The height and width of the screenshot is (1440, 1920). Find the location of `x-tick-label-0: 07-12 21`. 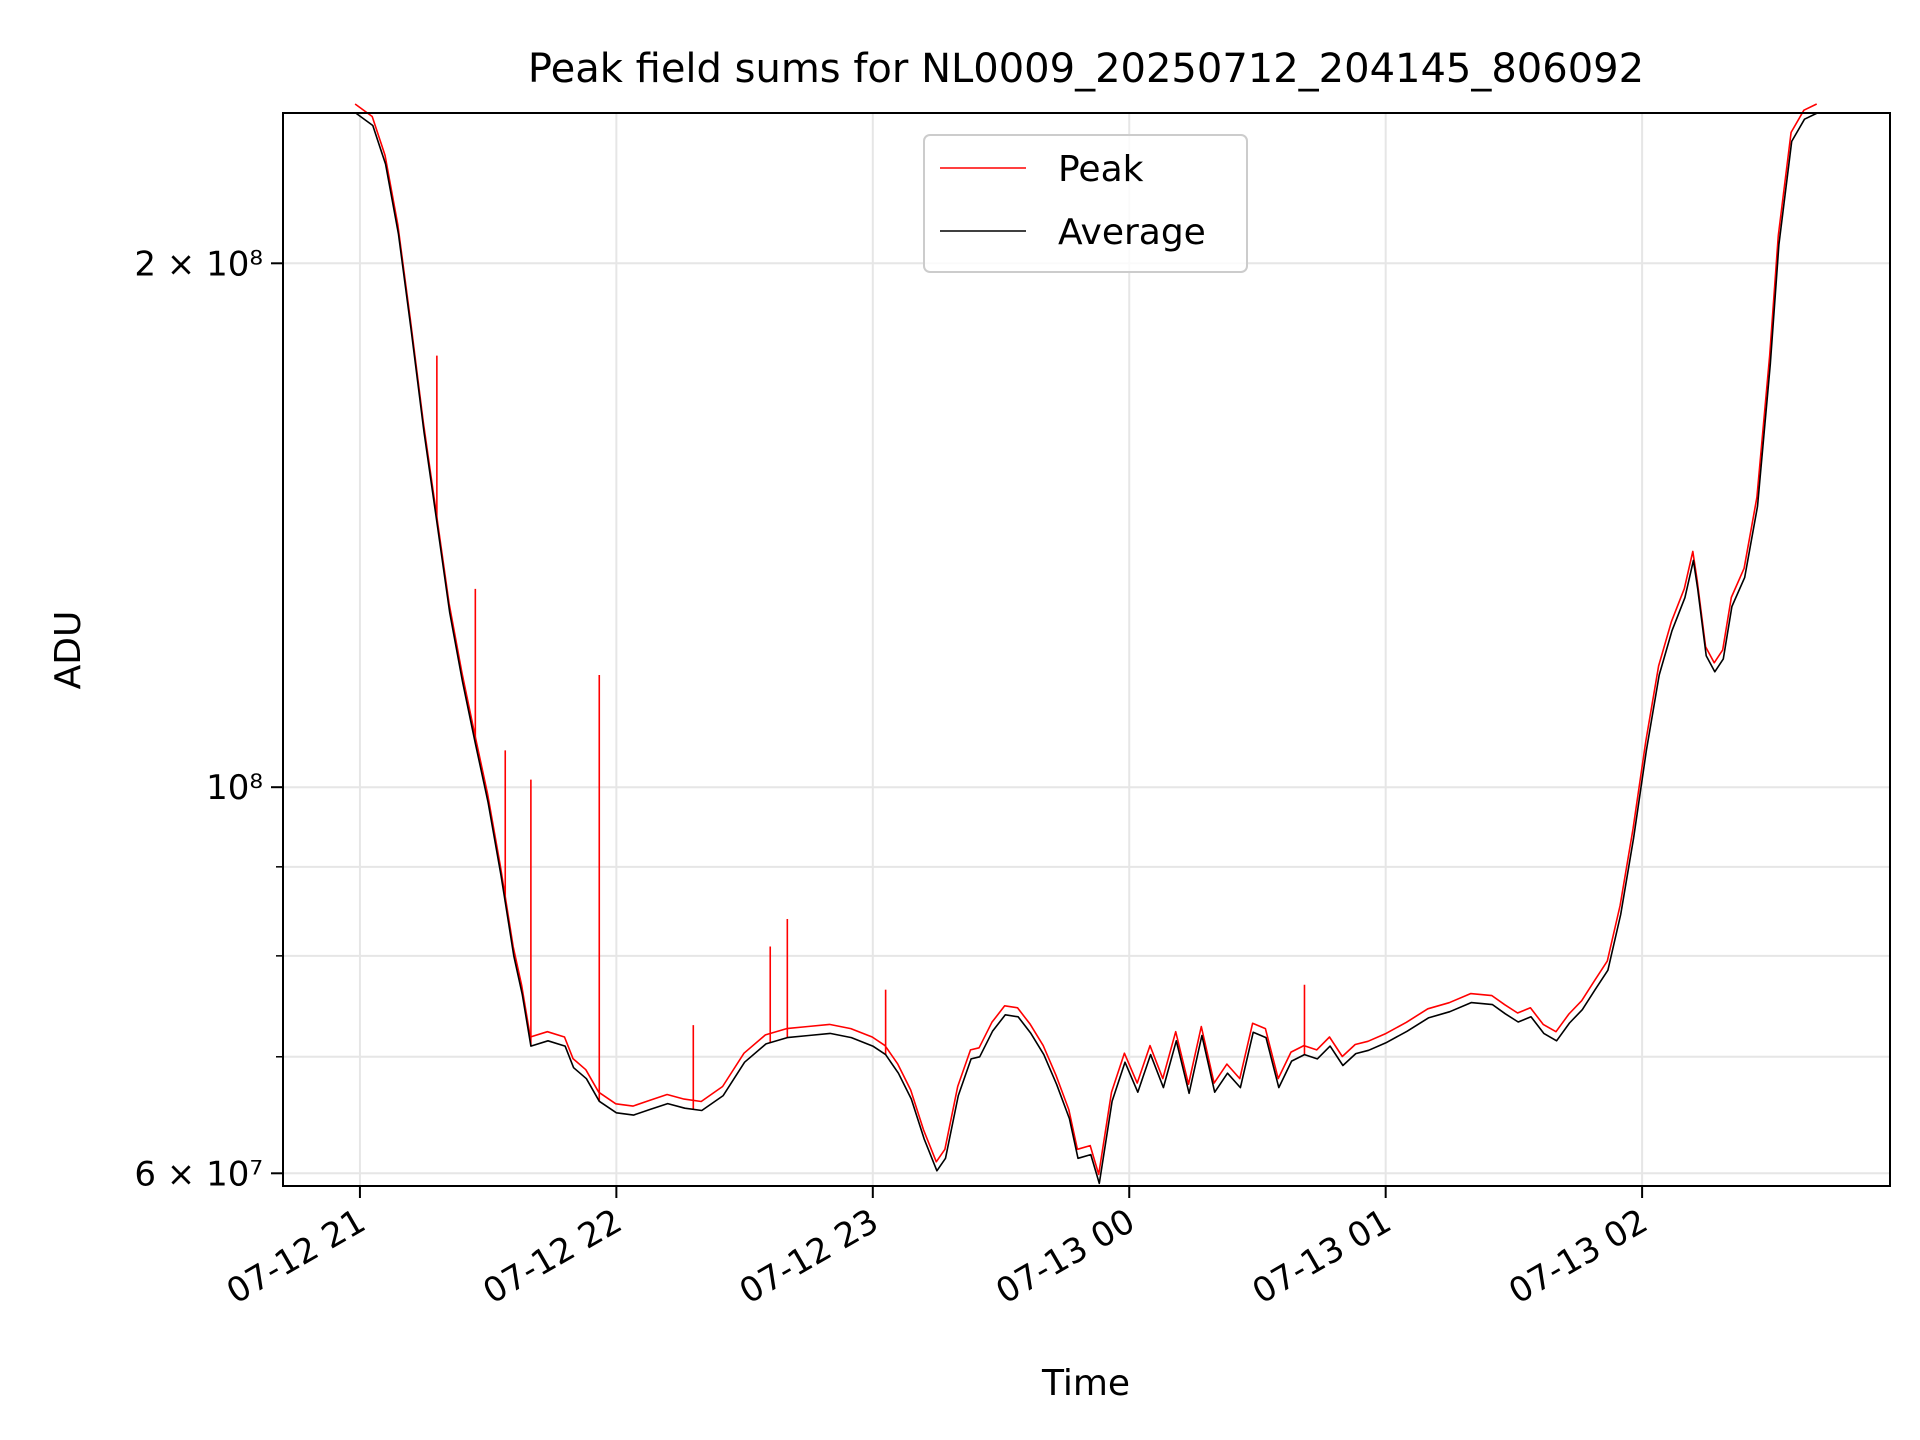

x-tick-label-0: 07-12 21 is located at coordinates (296, 1256).